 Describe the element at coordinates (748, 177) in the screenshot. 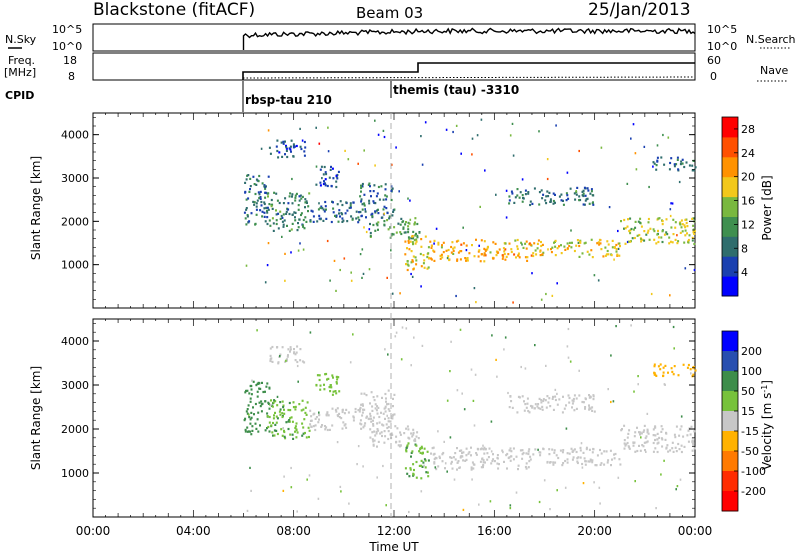

I see `power-colorbar-tick-label: 20` at that location.